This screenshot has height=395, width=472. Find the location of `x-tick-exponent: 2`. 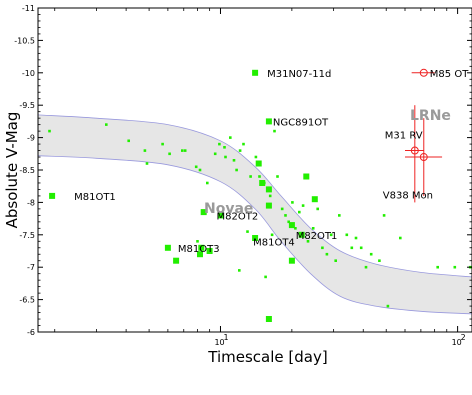

x-tick-exponent: 2 is located at coordinates (463, 337).